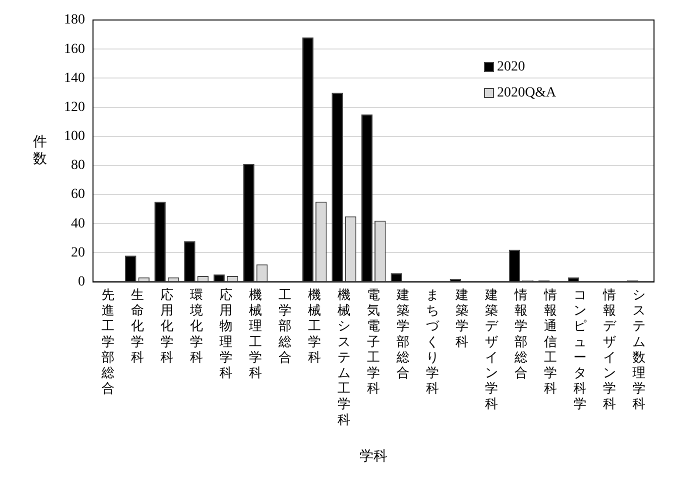  Describe the element at coordinates (78, 252) in the screenshot. I see `y-tick-label: 20` at that location.